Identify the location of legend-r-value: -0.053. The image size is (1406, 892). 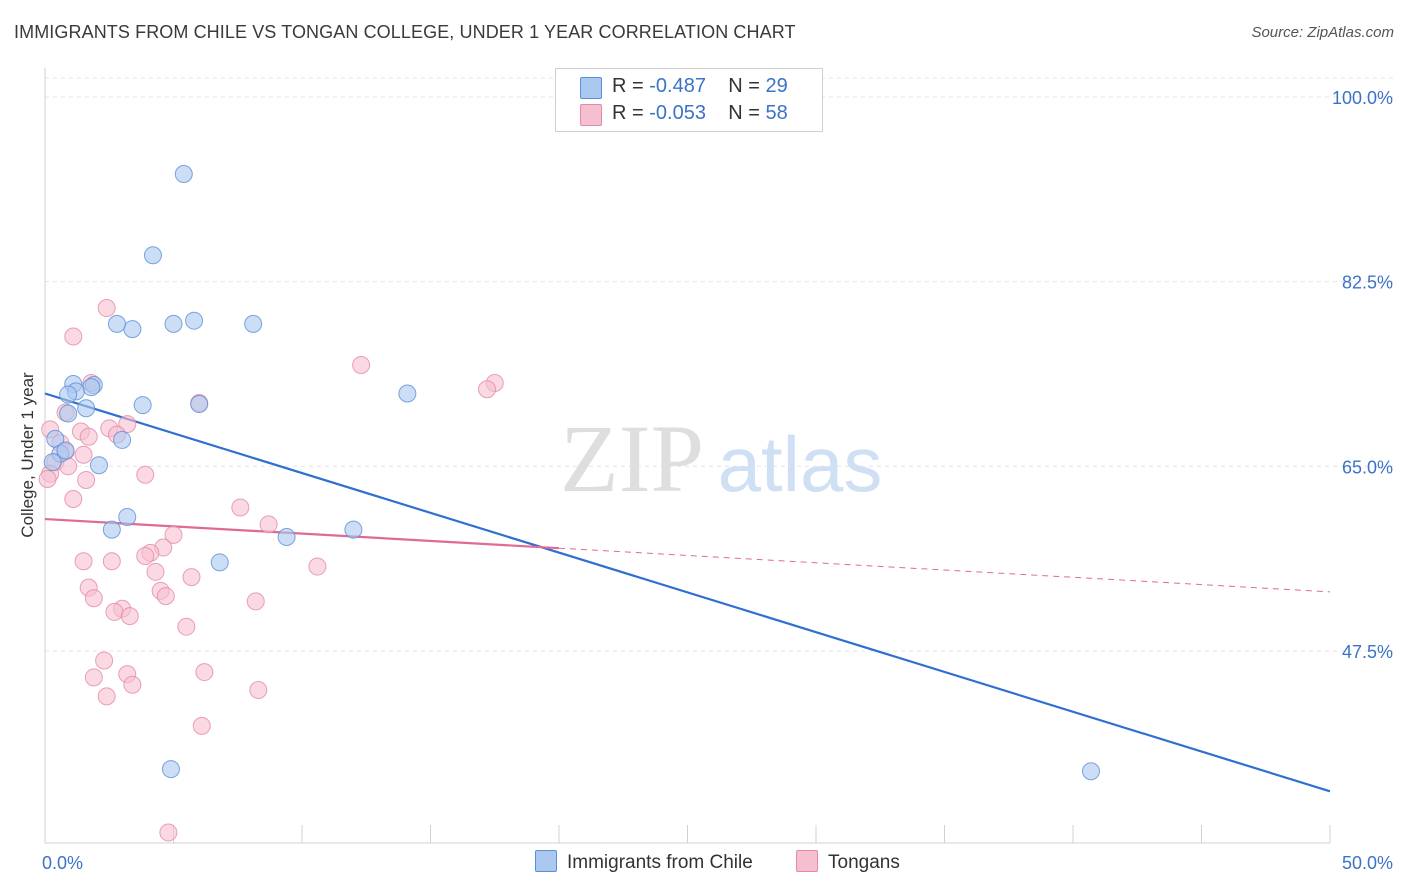
(677, 113).